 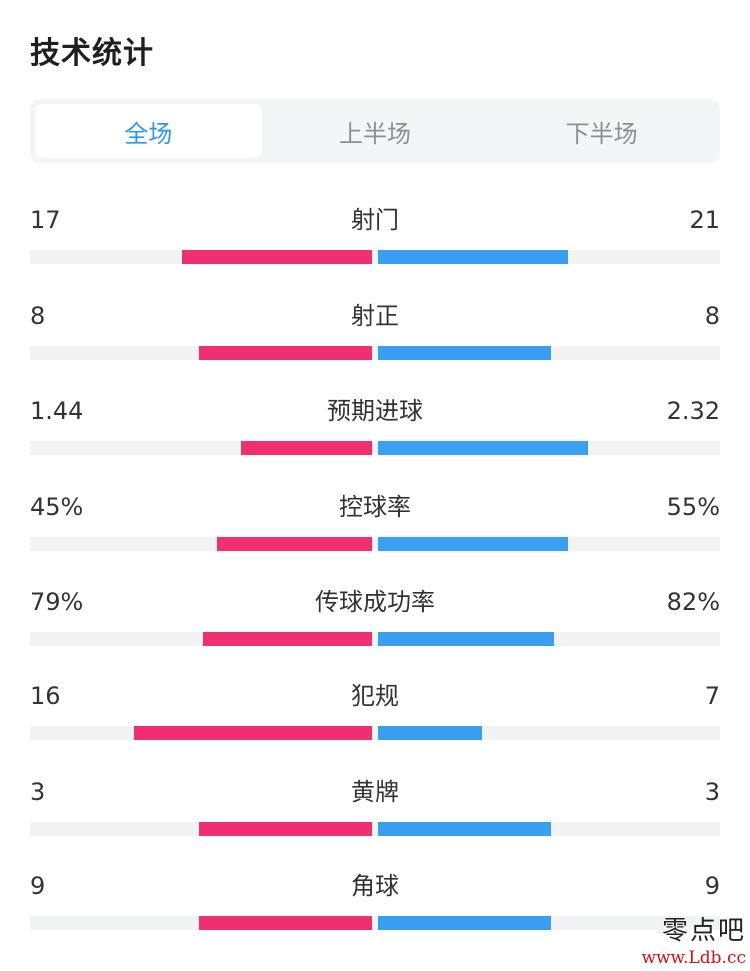 What do you see at coordinates (57, 411) in the screenshot?
I see `home-value: 1.44` at bounding box center [57, 411].